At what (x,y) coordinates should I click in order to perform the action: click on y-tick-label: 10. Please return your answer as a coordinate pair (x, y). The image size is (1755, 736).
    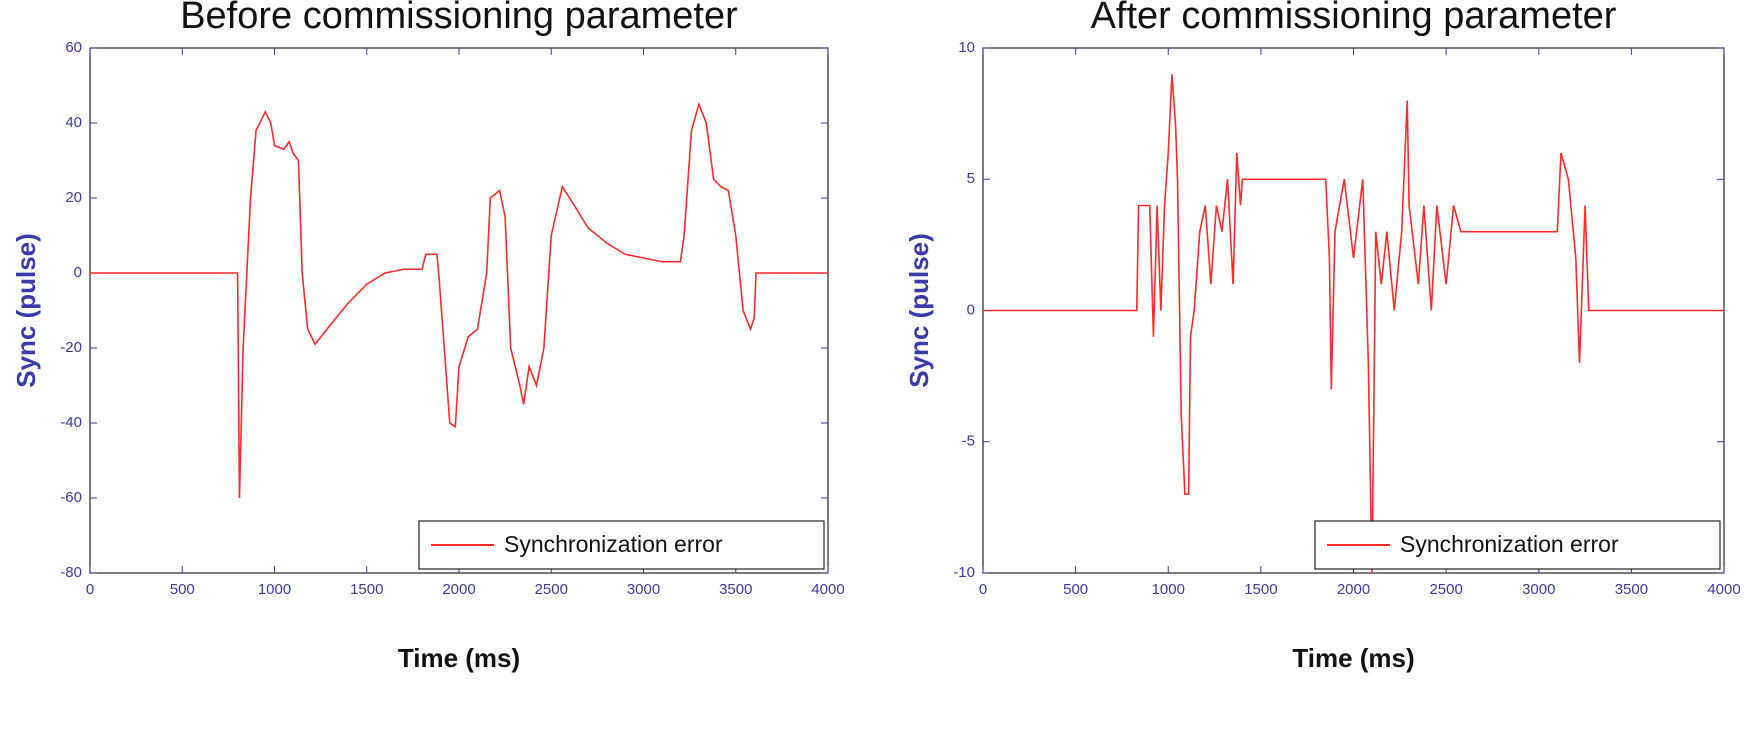
    Looking at the image, I should click on (966, 47).